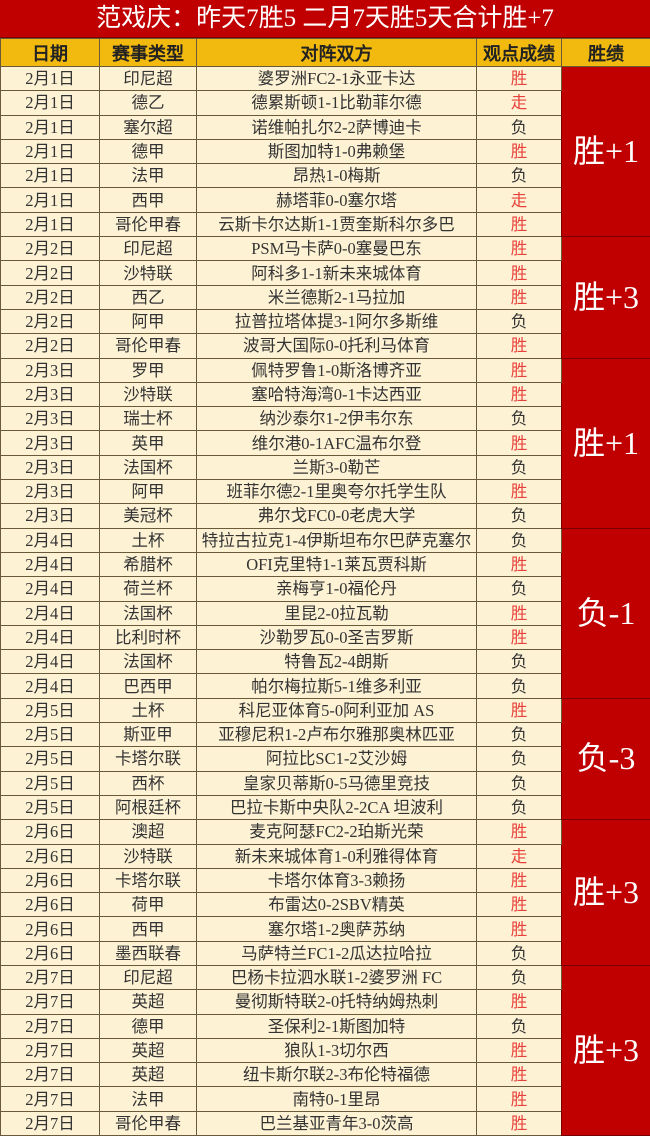 The height and width of the screenshot is (1136, 650). What do you see at coordinates (148, 540) in the screenshot?
I see `league-cell: 土杯` at bounding box center [148, 540].